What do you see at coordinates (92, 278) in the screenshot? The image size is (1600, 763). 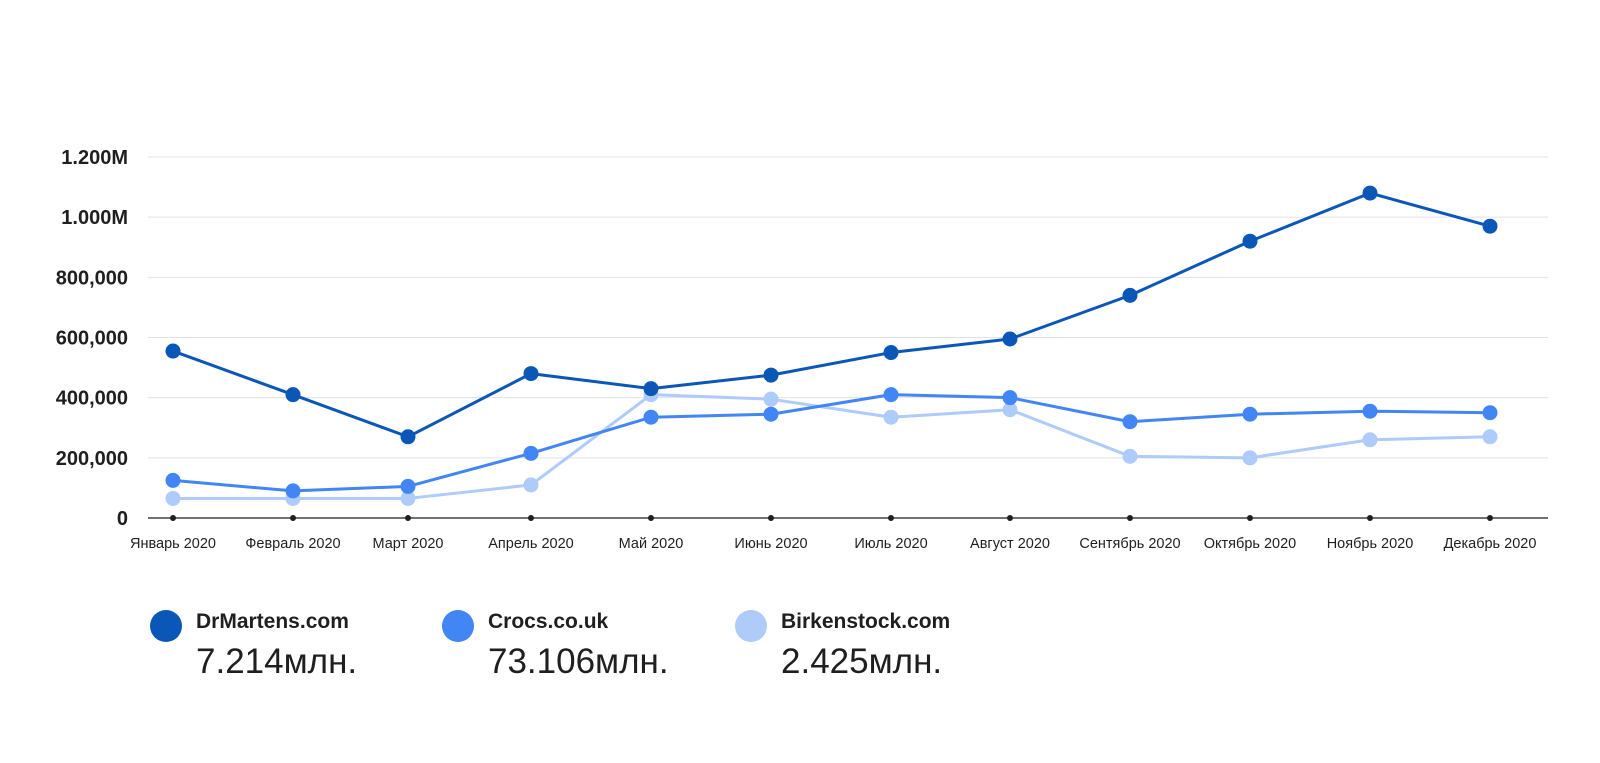 I see `y-tick-label: 800,000` at bounding box center [92, 278].